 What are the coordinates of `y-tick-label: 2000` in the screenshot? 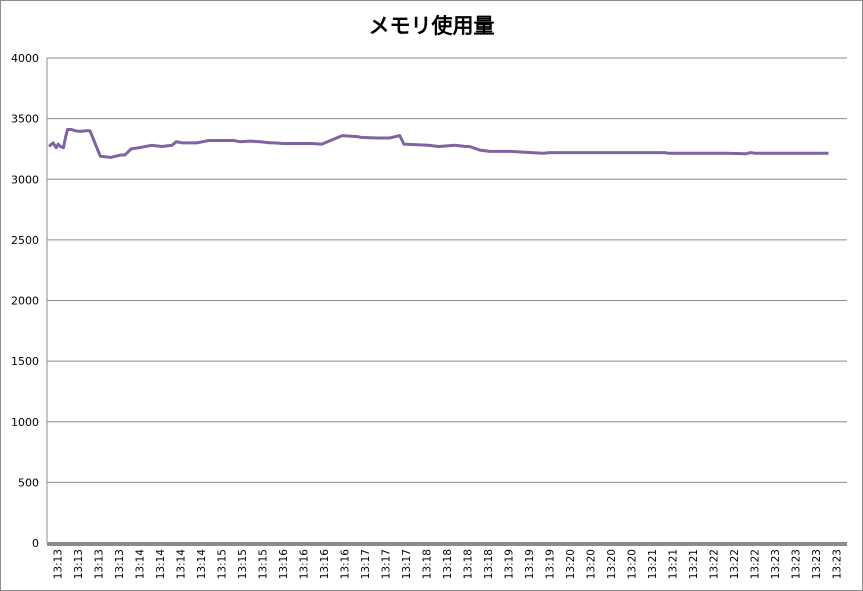 It's located at (25, 301).